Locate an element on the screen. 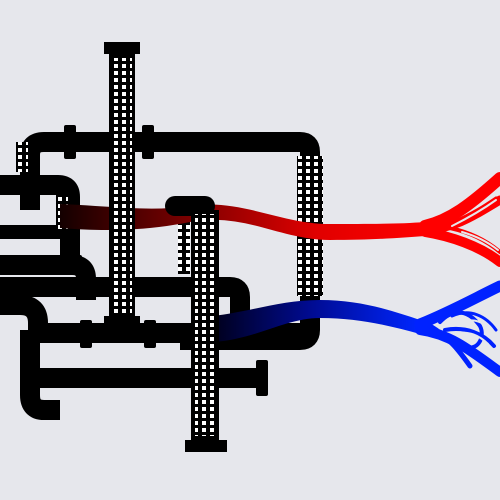 This screenshot has height=500, width=500. cold-flow-band is located at coordinates (316, 321).